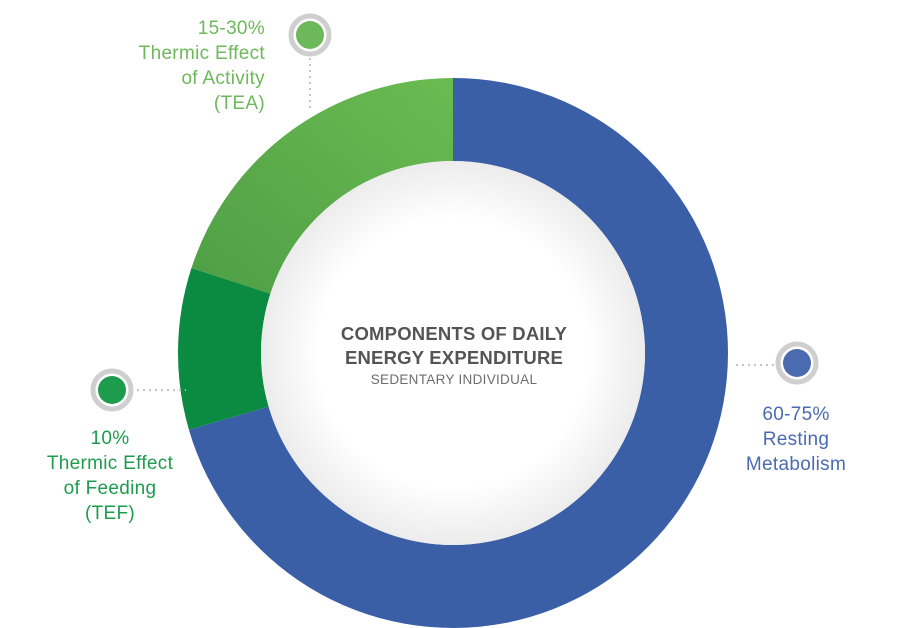  I want to click on marker-tef, so click(112, 390).